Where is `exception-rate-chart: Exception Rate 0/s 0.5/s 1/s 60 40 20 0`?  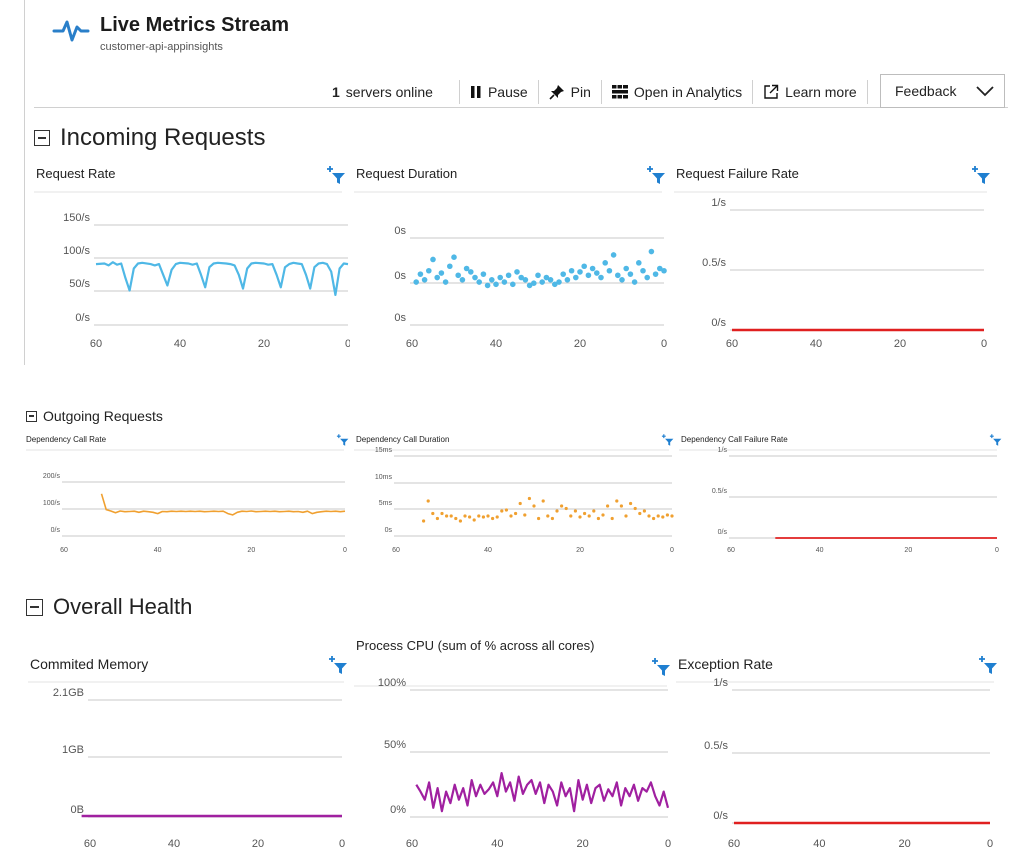
exception-rate-chart: Exception Rate 0/s 0.5/s 1/s 60 40 20 0 is located at coordinates (837, 752).